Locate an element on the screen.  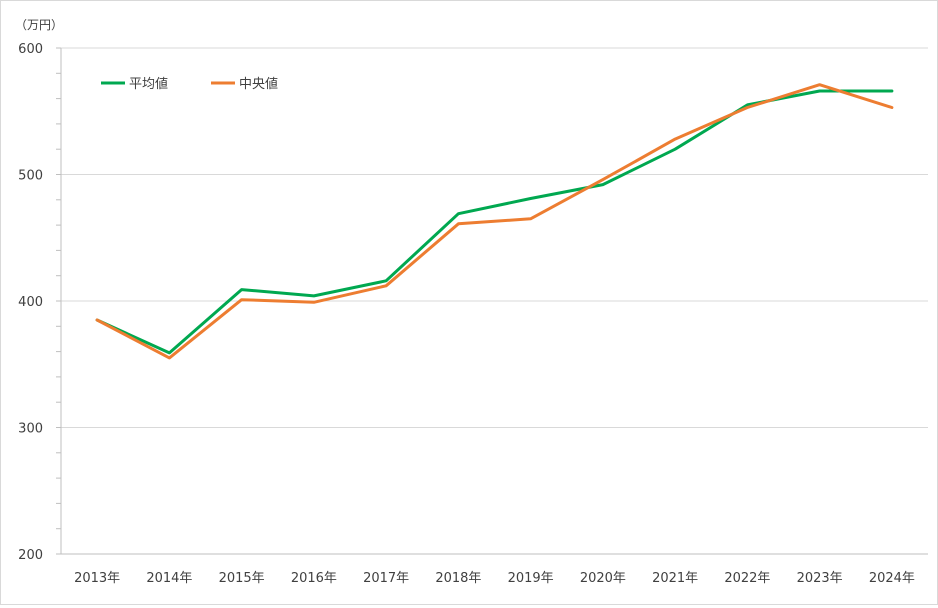
y-tick-label-400: 400 is located at coordinates (30, 302).